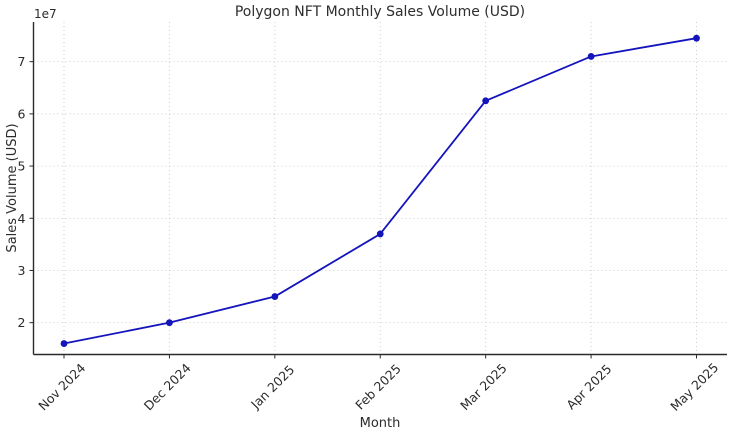 Image resolution: width=732 pixels, height=432 pixels. Describe the element at coordinates (12, 187) in the screenshot. I see `y-axis-label: Sales Volume (USD)` at that location.